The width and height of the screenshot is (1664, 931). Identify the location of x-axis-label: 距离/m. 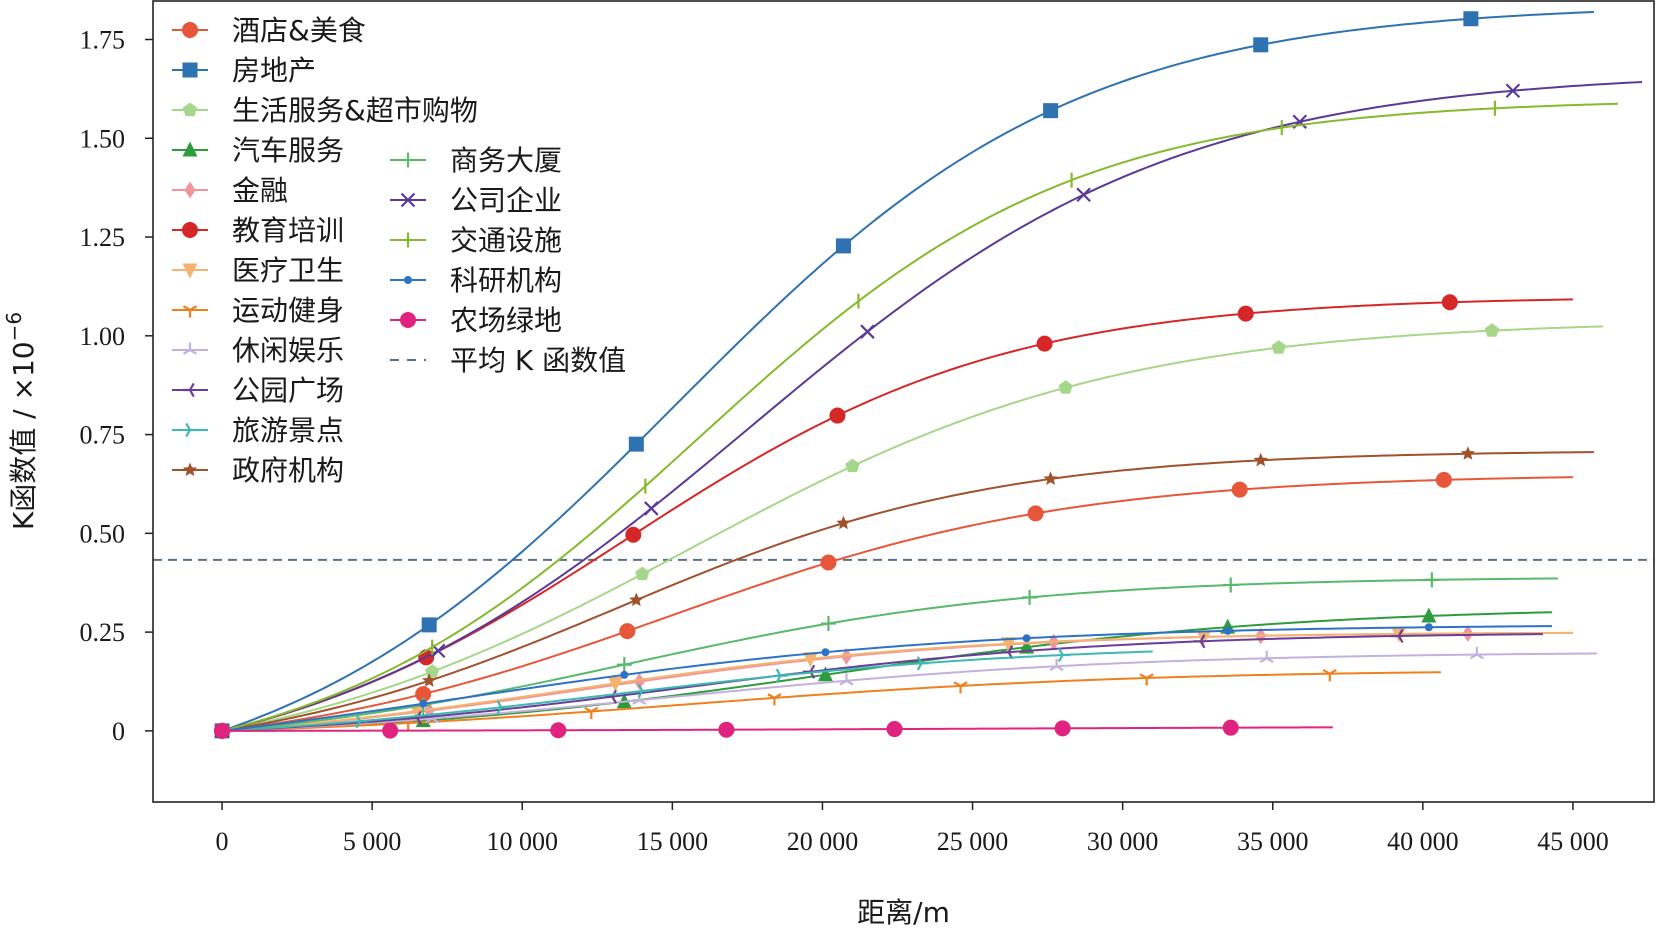
(903, 912).